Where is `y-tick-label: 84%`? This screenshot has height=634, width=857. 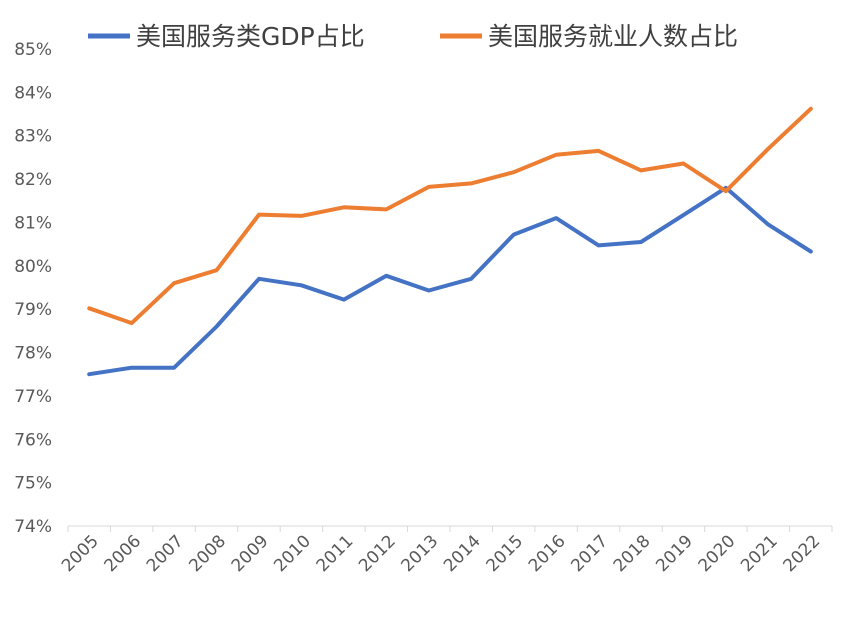 y-tick-label: 84% is located at coordinates (33, 93).